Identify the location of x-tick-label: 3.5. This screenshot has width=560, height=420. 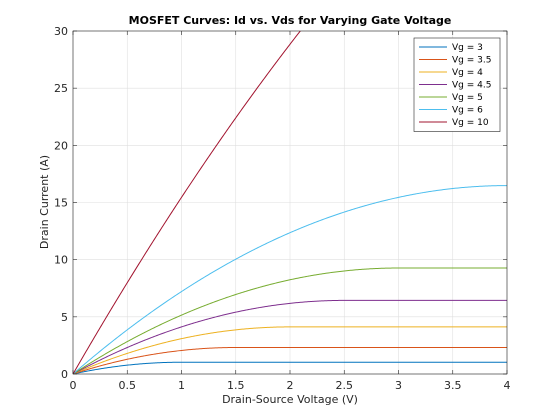
(453, 385).